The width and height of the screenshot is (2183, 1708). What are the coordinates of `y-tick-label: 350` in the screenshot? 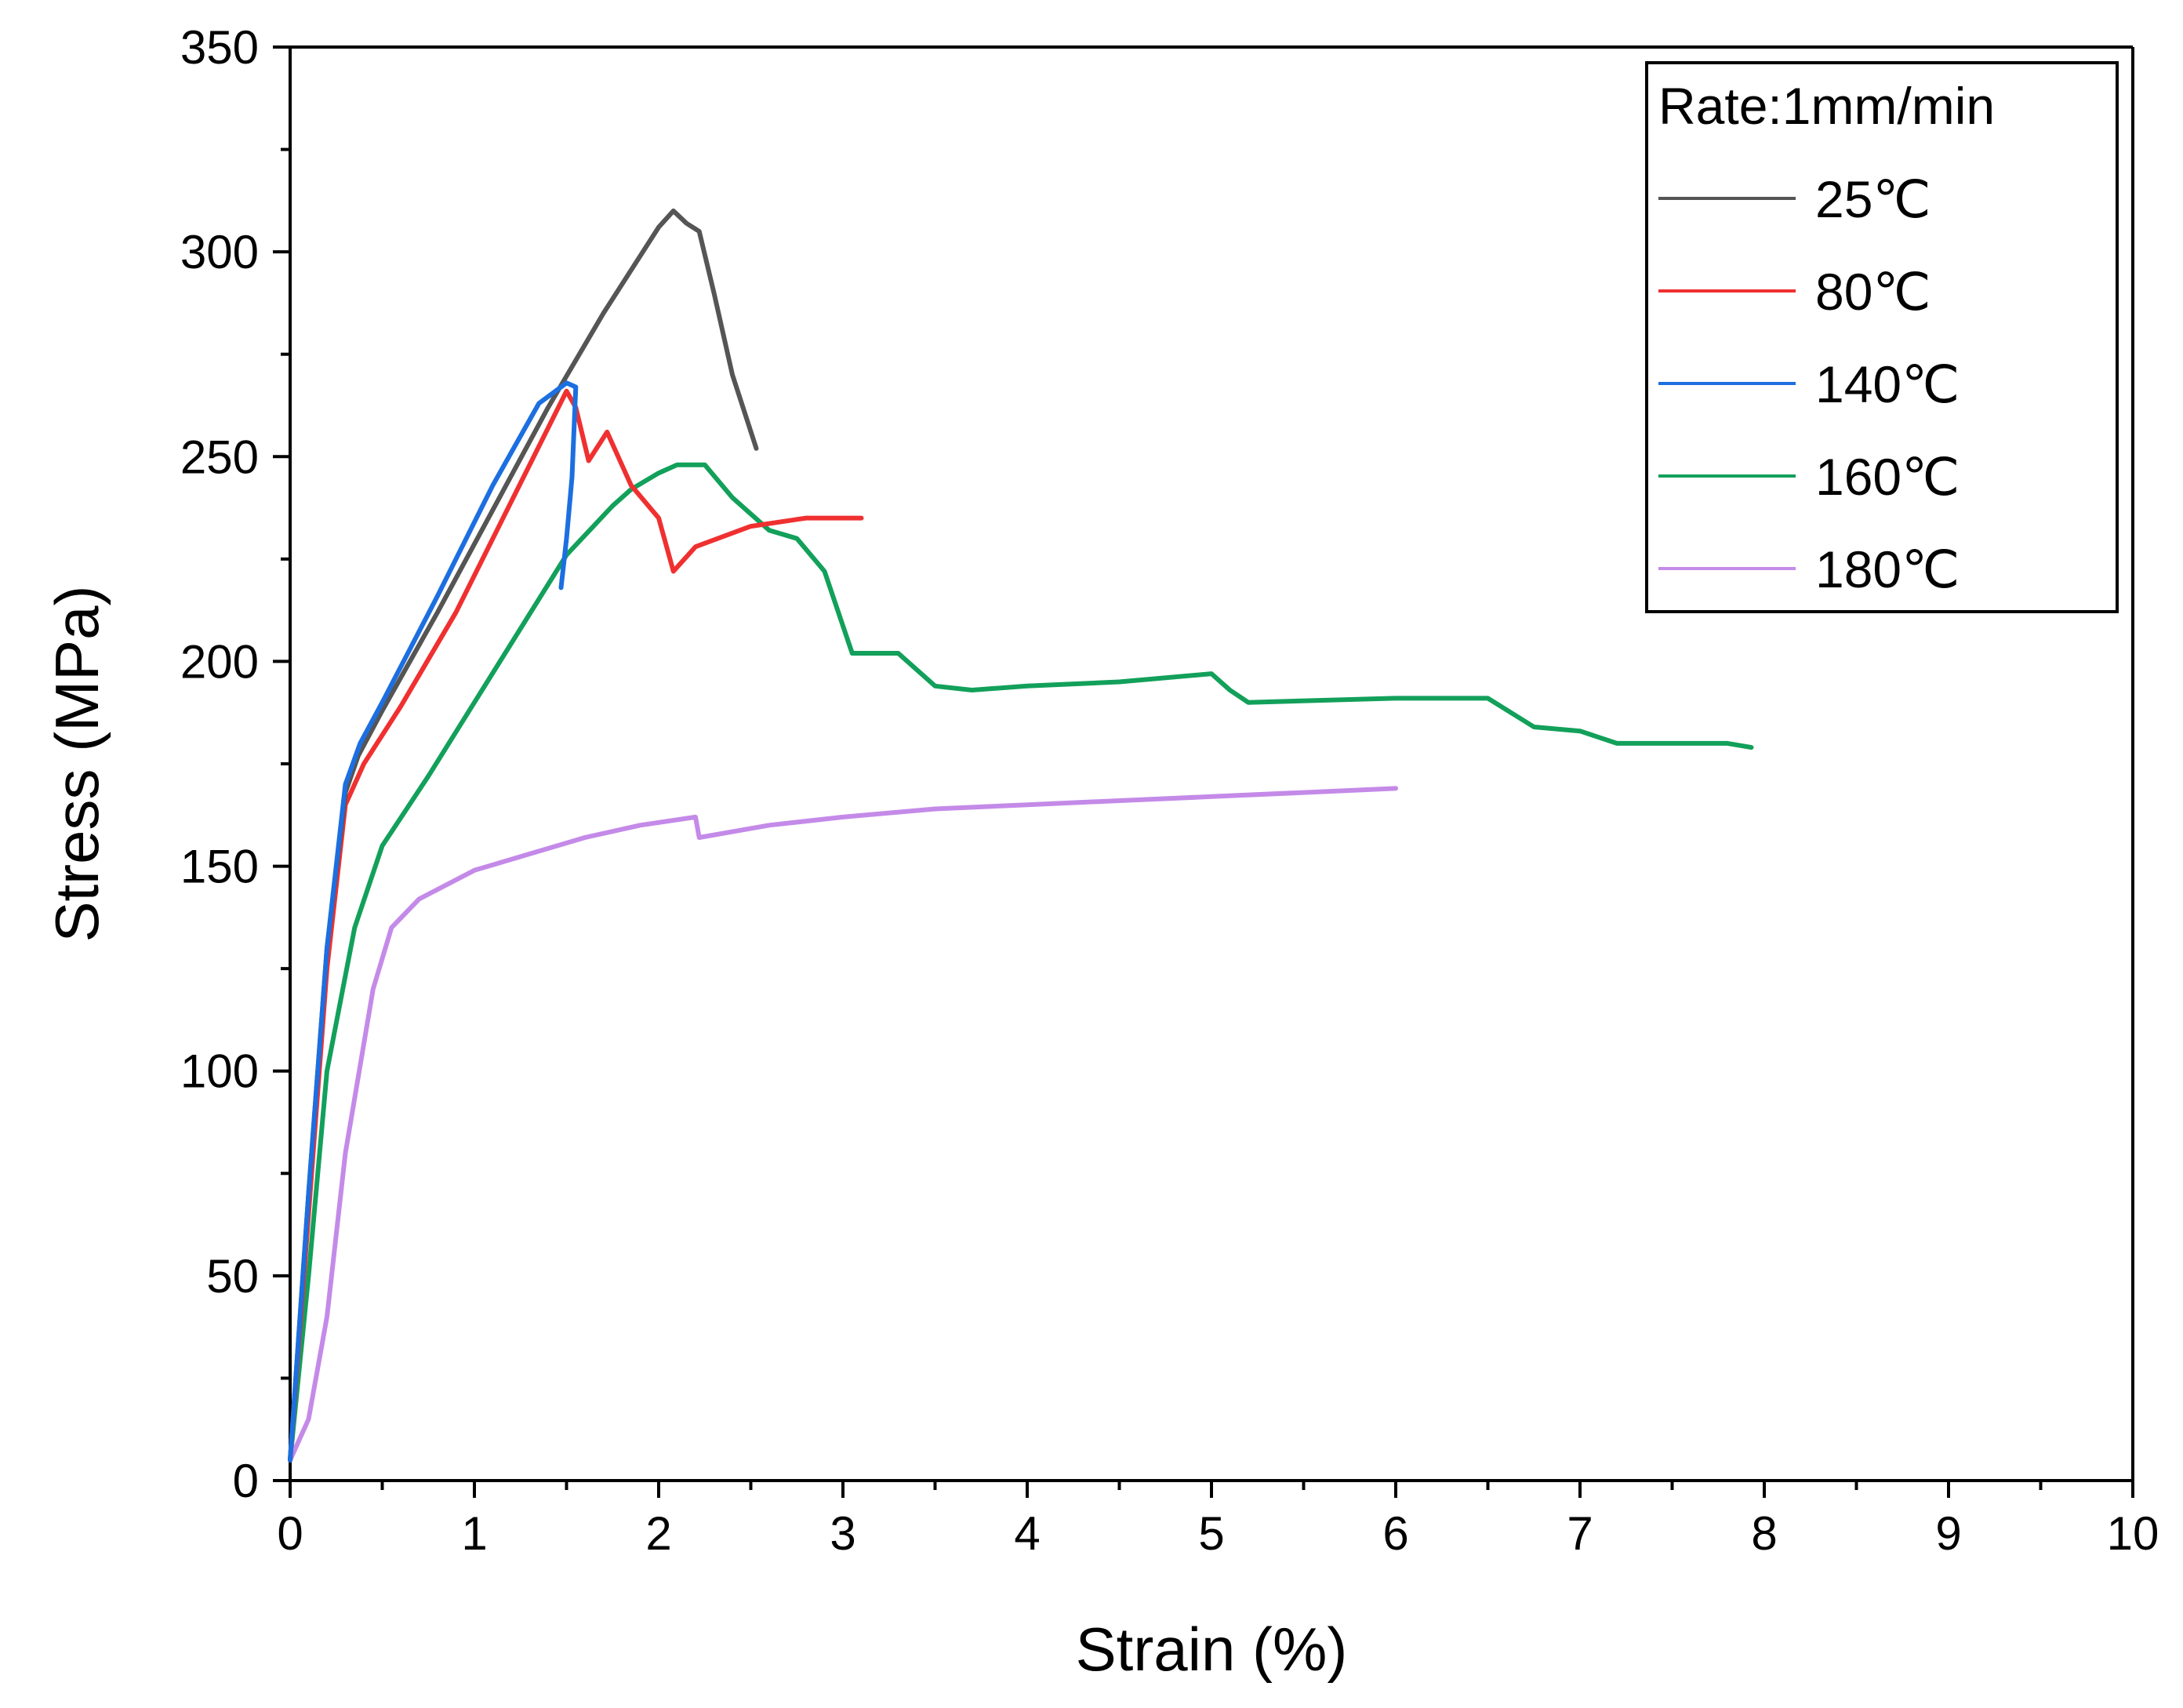 It's located at (219, 47).